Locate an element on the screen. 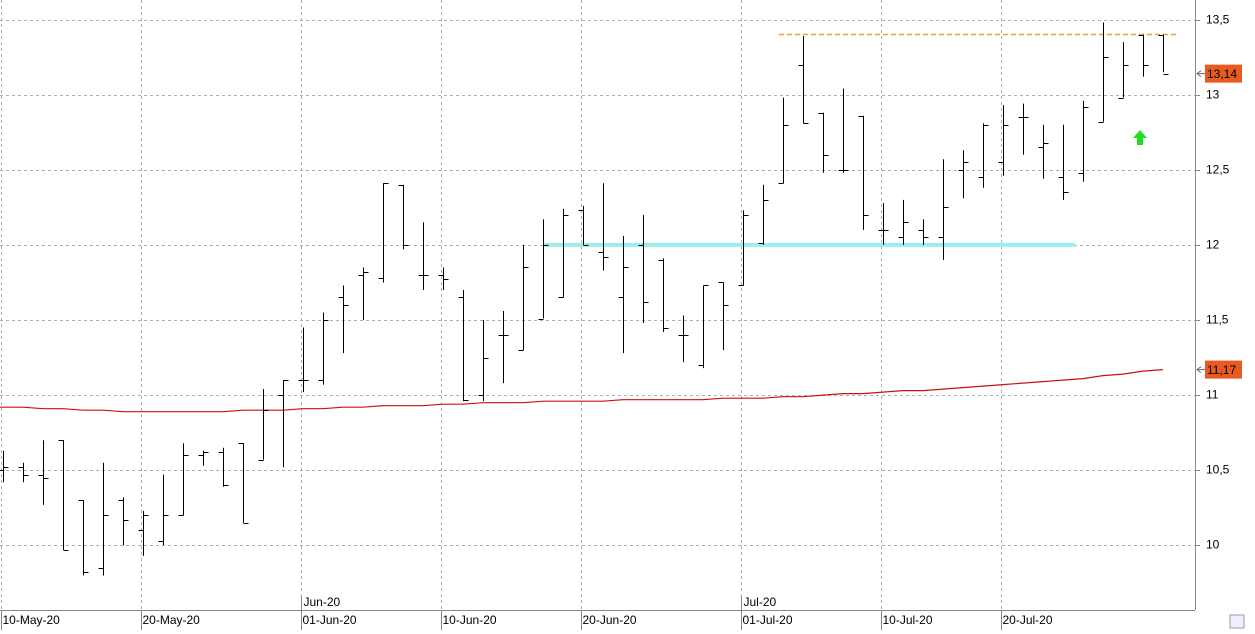 The image size is (1255, 634). moving-average is located at coordinates (582, 391).